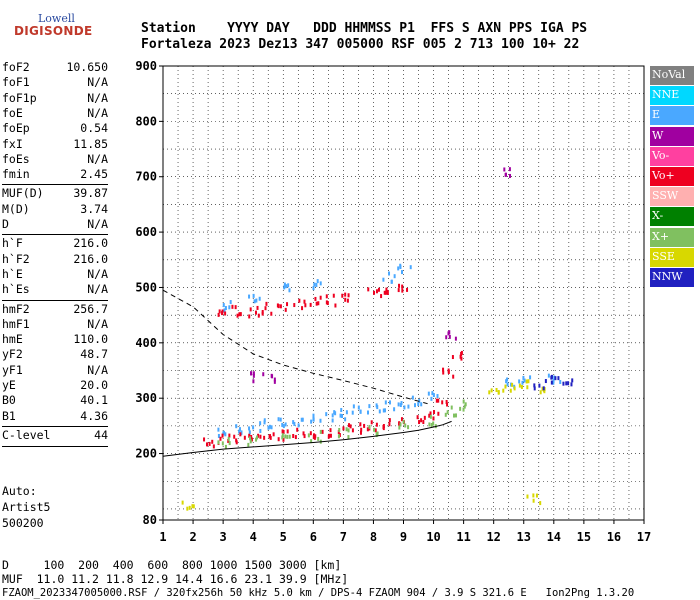 The height and width of the screenshot is (600, 700). Describe the element at coordinates (584, 537) in the screenshot. I see `x-tick-label: 15` at that location.